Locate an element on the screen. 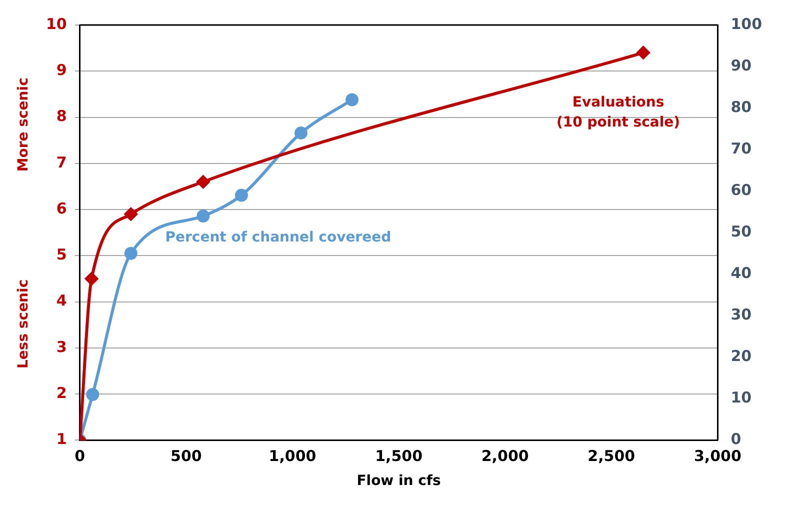 Image resolution: width=786 pixels, height=508 pixels. y2-tick-label: 70 is located at coordinates (741, 148).